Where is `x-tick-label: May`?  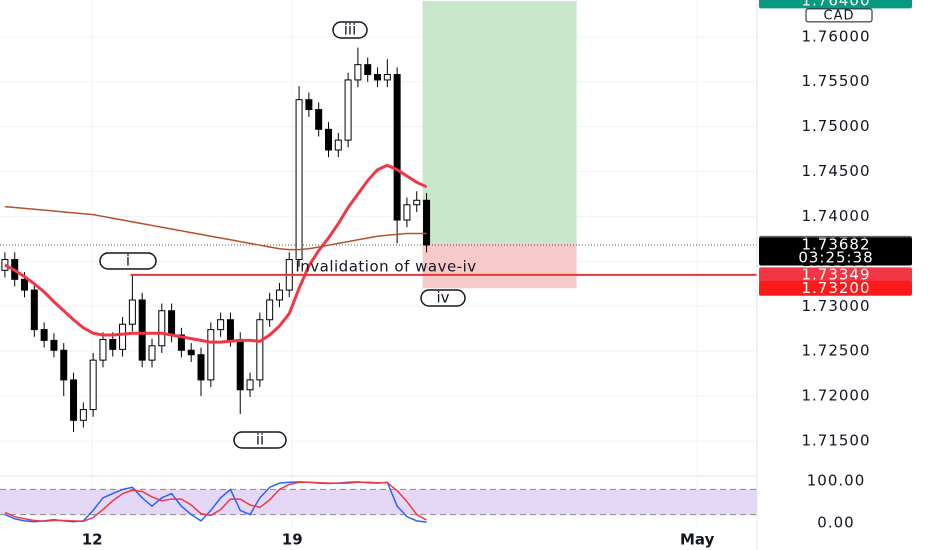
x-tick-label: May is located at coordinates (697, 540).